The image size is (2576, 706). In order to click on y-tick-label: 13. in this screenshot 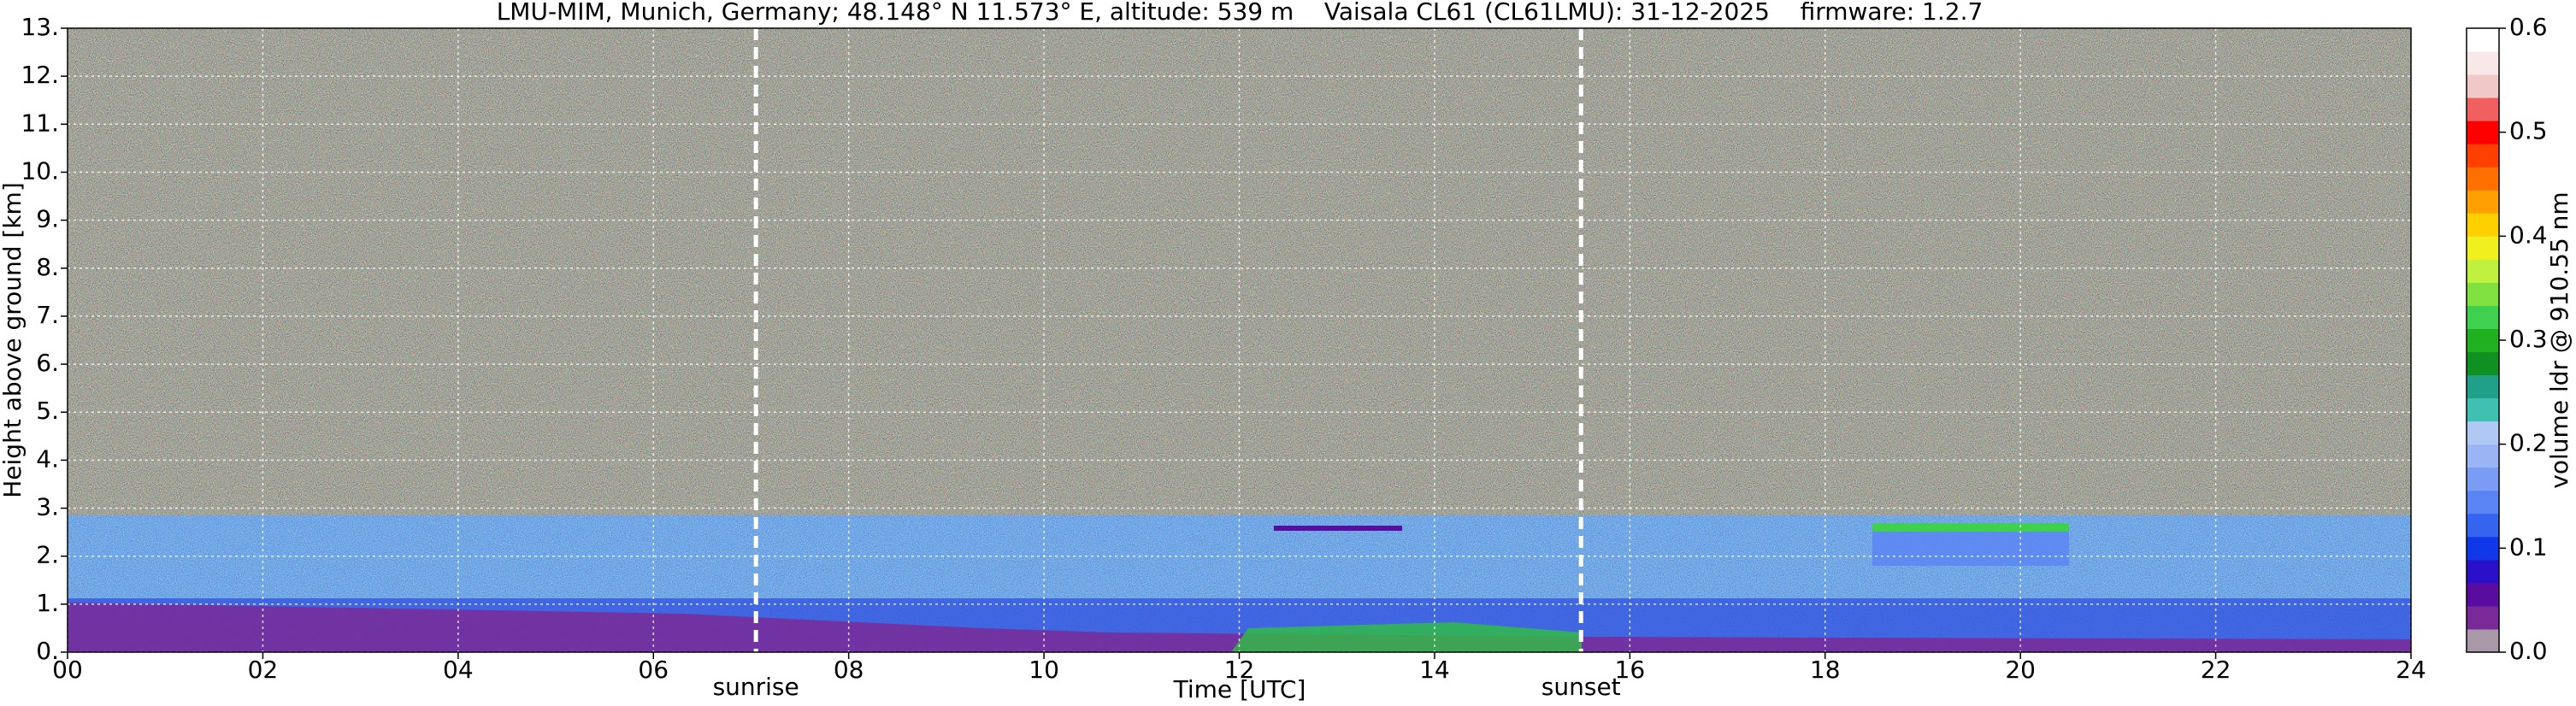, I will do `click(40, 27)`.